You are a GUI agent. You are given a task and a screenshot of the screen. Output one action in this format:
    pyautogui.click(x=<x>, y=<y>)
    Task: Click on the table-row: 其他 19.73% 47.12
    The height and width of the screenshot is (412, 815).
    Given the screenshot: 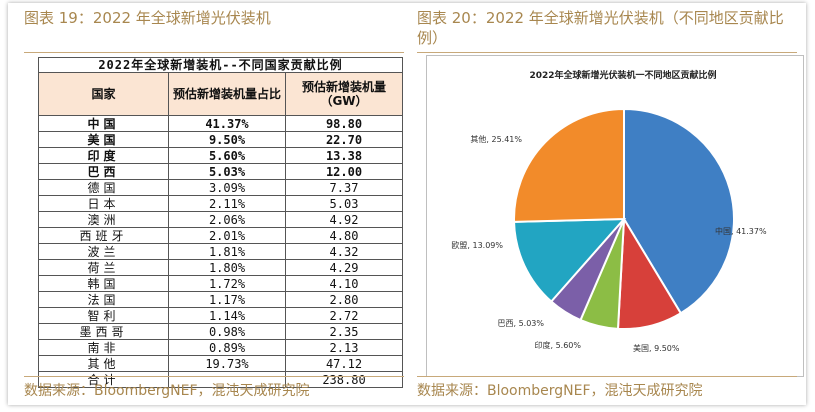 What is the action you would take?
    pyautogui.click(x=221, y=363)
    